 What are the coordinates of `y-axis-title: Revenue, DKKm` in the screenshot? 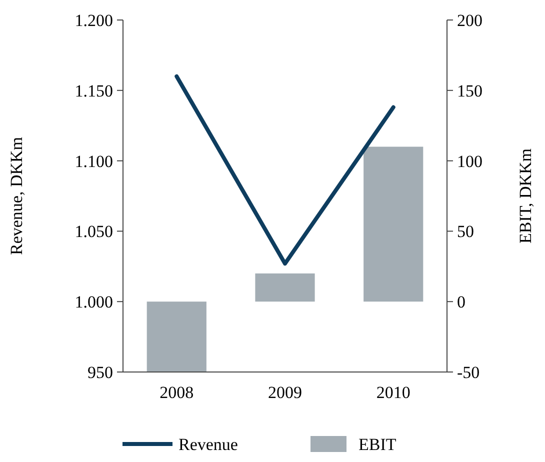 It's located at (16, 196).